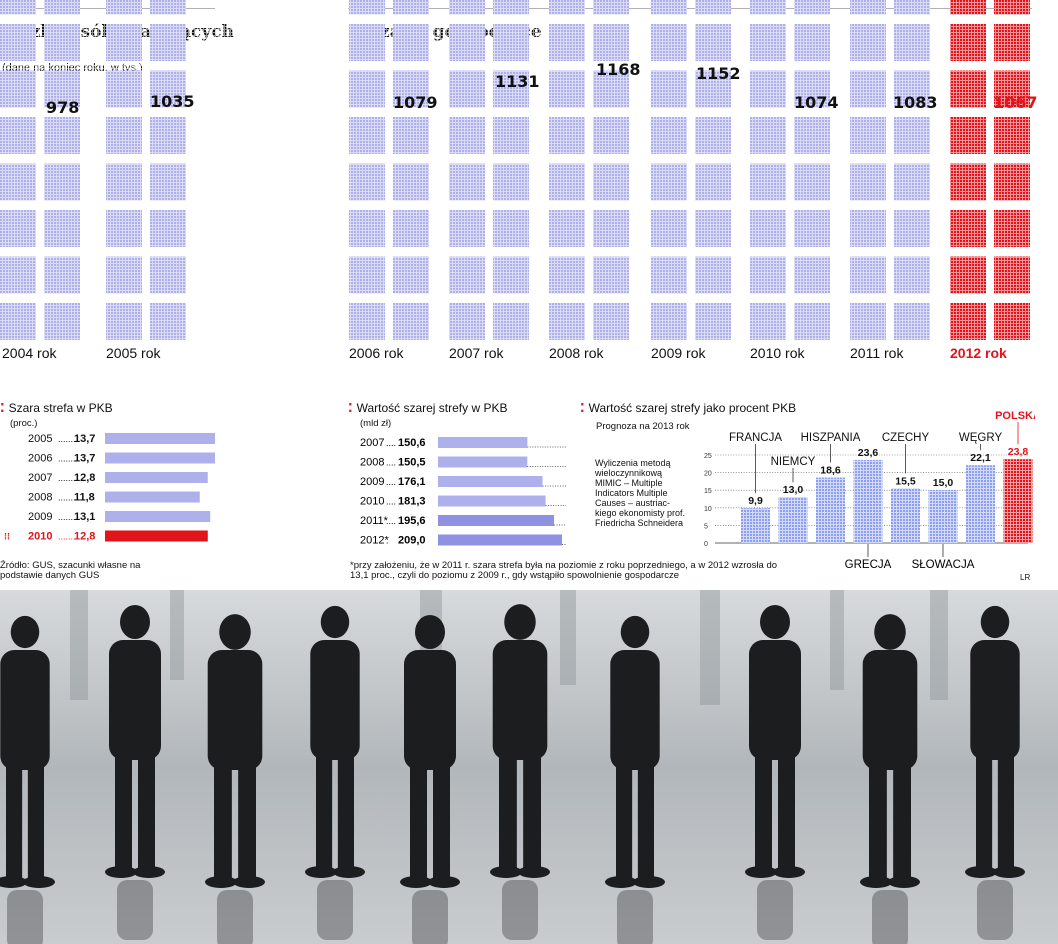 This screenshot has width=1058, height=944. What do you see at coordinates (56, 408) in the screenshot?
I see `pkb-share-title: ⁚ Szara strefa w PKB` at bounding box center [56, 408].